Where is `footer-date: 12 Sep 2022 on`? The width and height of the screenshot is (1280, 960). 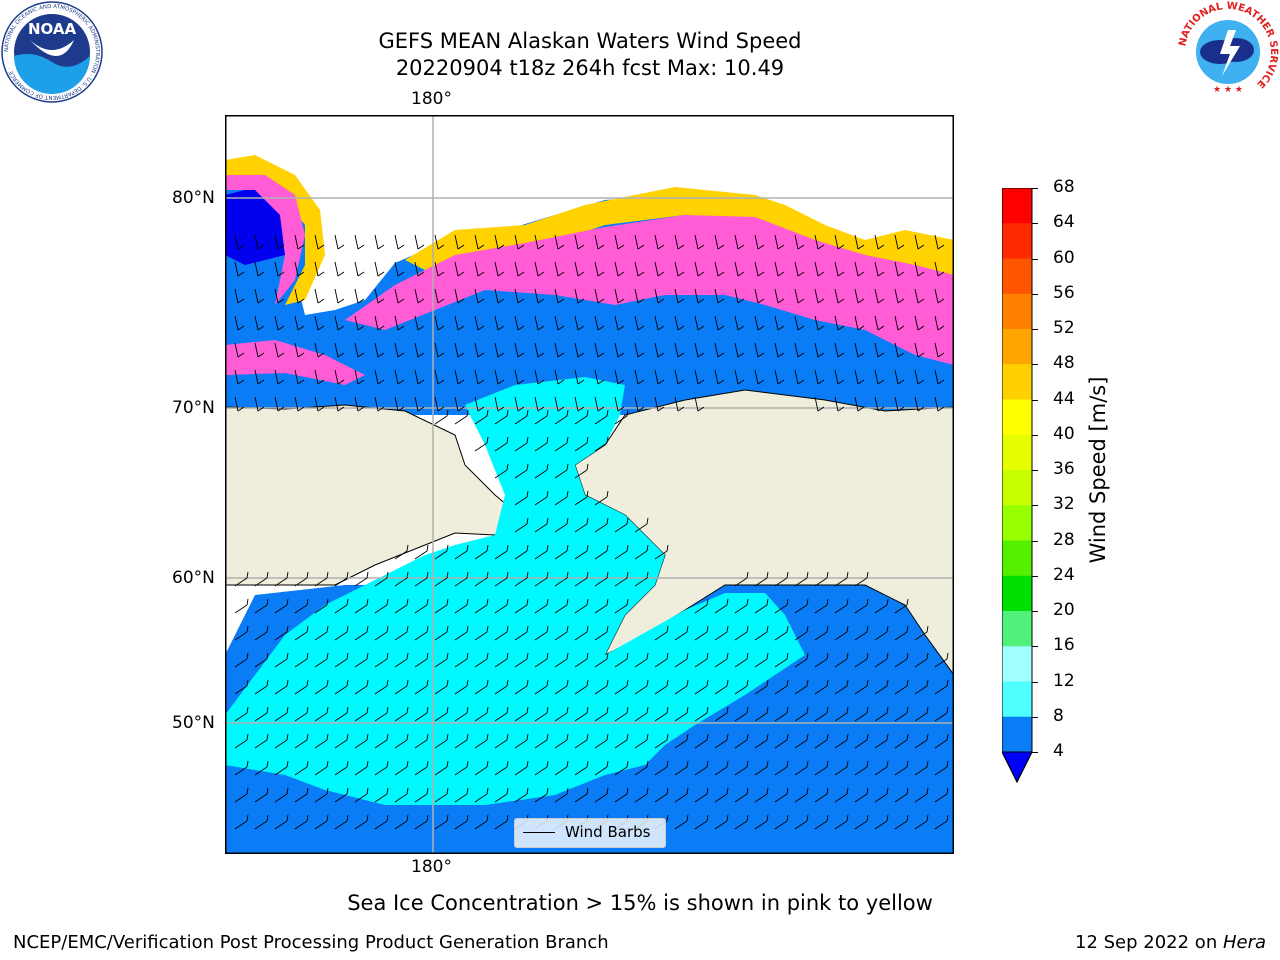 footer-date: 12 Sep 2022 on is located at coordinates (1149, 942).